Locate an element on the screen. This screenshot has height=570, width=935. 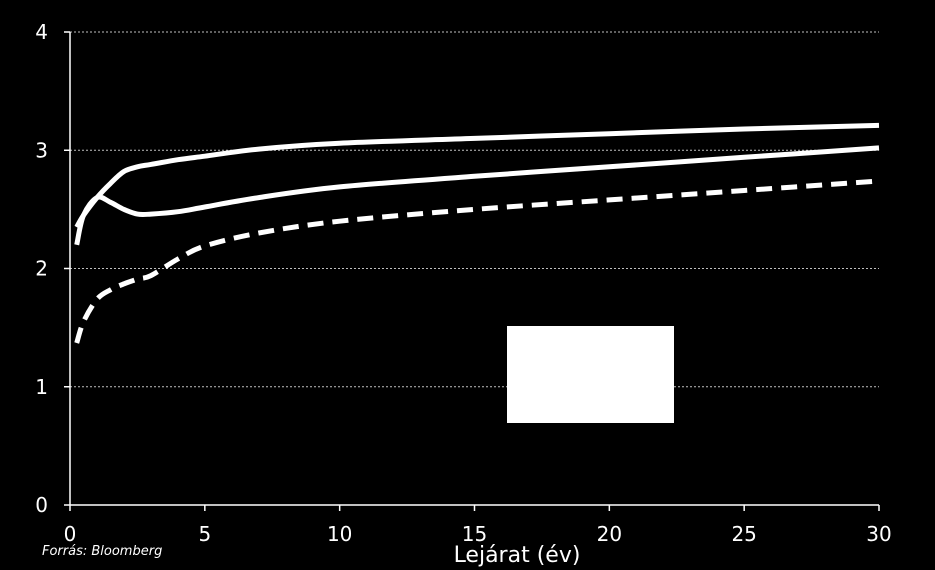
source-note: Forrás: Bloomberg is located at coordinates (102, 551).